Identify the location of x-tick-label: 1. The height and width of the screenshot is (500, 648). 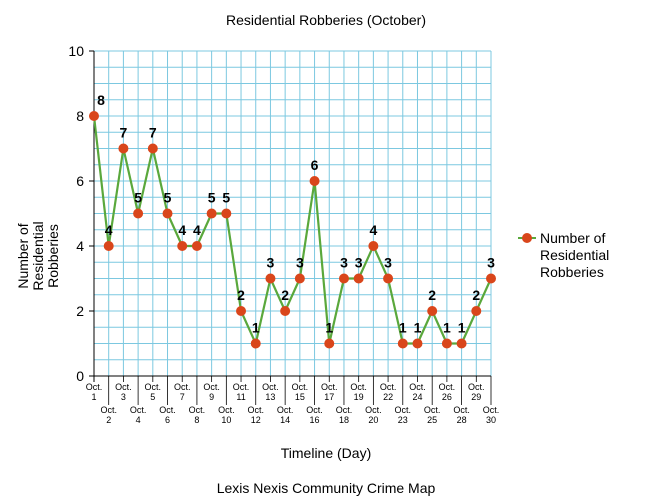
(93, 397).